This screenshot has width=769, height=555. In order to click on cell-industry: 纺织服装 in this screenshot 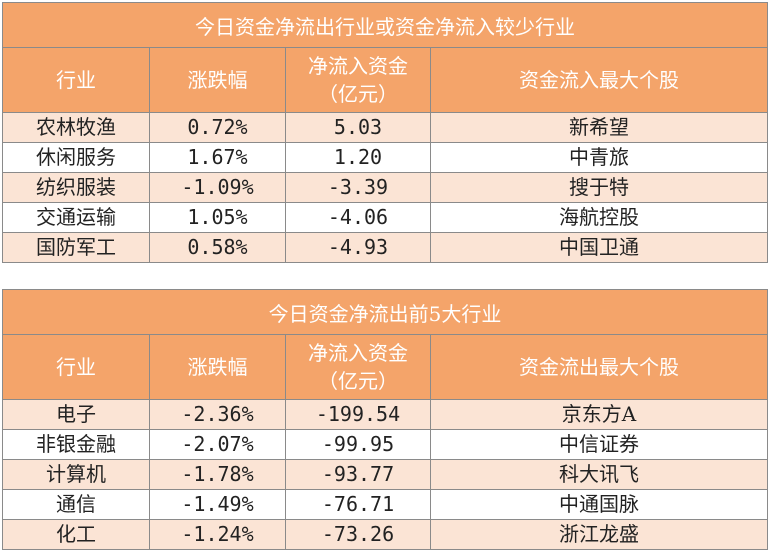, I will do `click(76, 187)`.